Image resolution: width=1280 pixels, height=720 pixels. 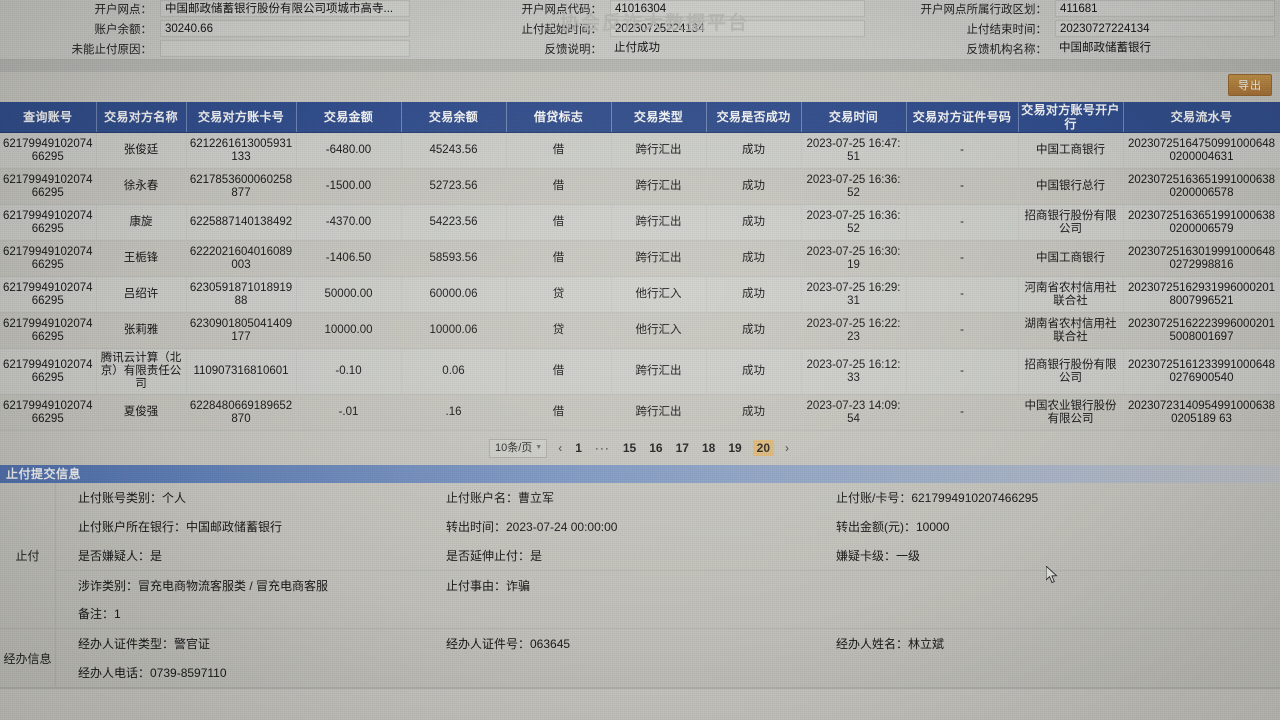 What do you see at coordinates (640, 448) in the screenshot?
I see `pagination: 10条/页 ▼ ‹ 1 ··· 15 16 17 18 19 20 ›` at bounding box center [640, 448].